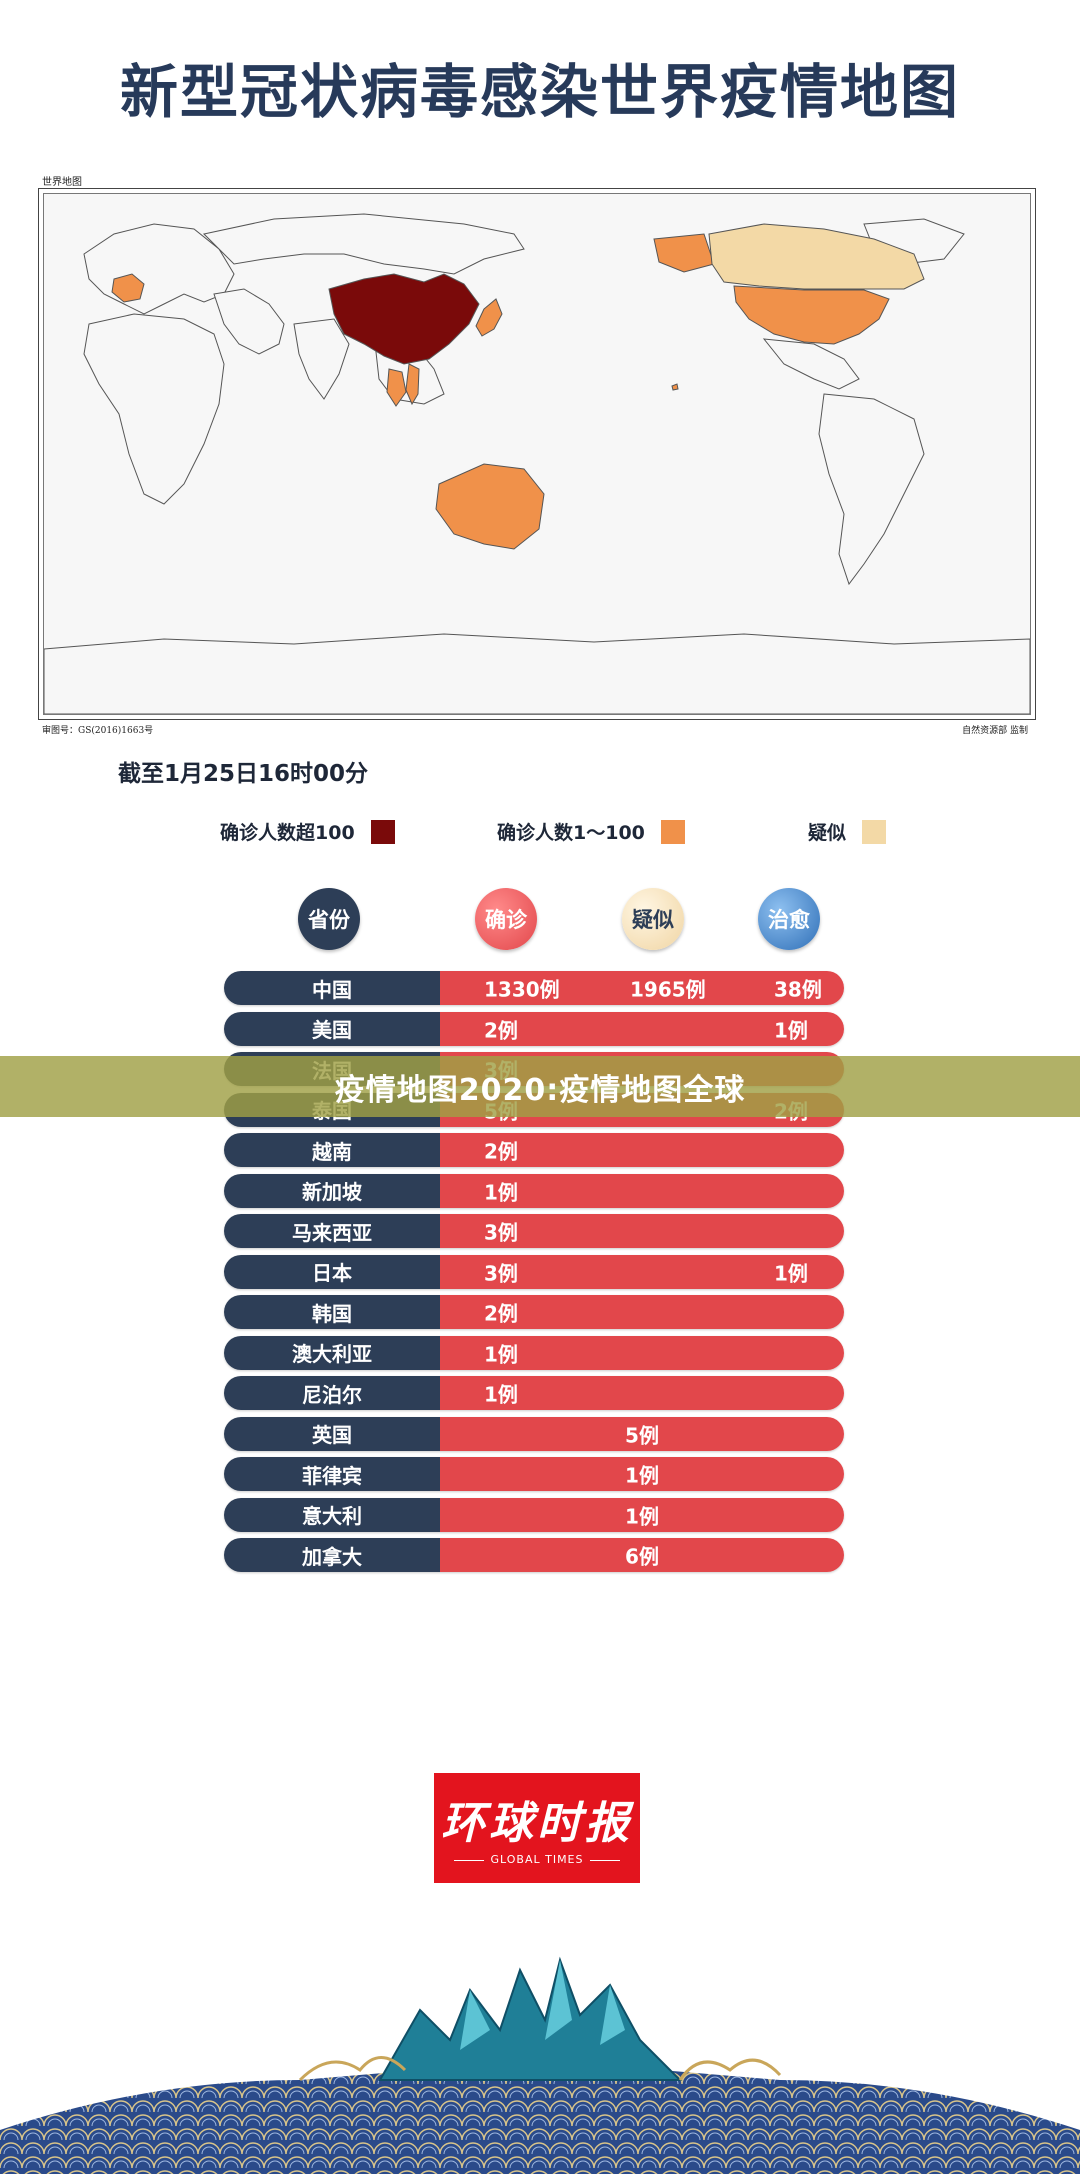  What do you see at coordinates (798, 989) in the screenshot?
I see `row-cured: 38例` at bounding box center [798, 989].